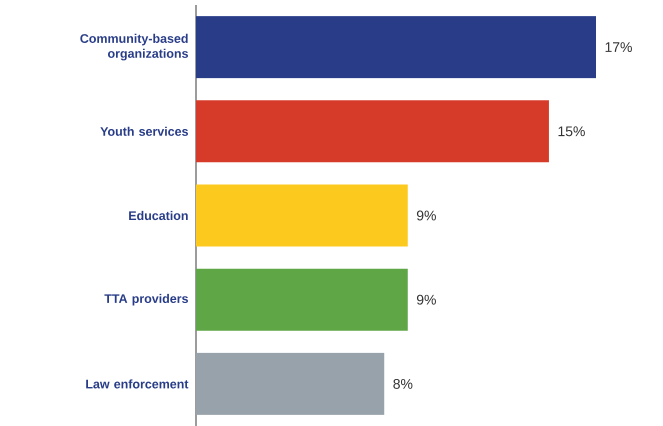 The height and width of the screenshot is (426, 663). Describe the element at coordinates (137, 383) in the screenshot. I see `y-tick-label: Law enforcement` at that location.